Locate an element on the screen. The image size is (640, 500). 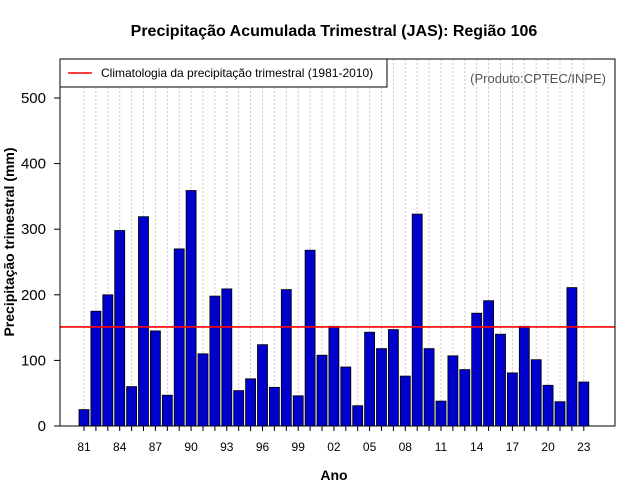
y-tick-label-200: 200 is located at coordinates (33, 295).